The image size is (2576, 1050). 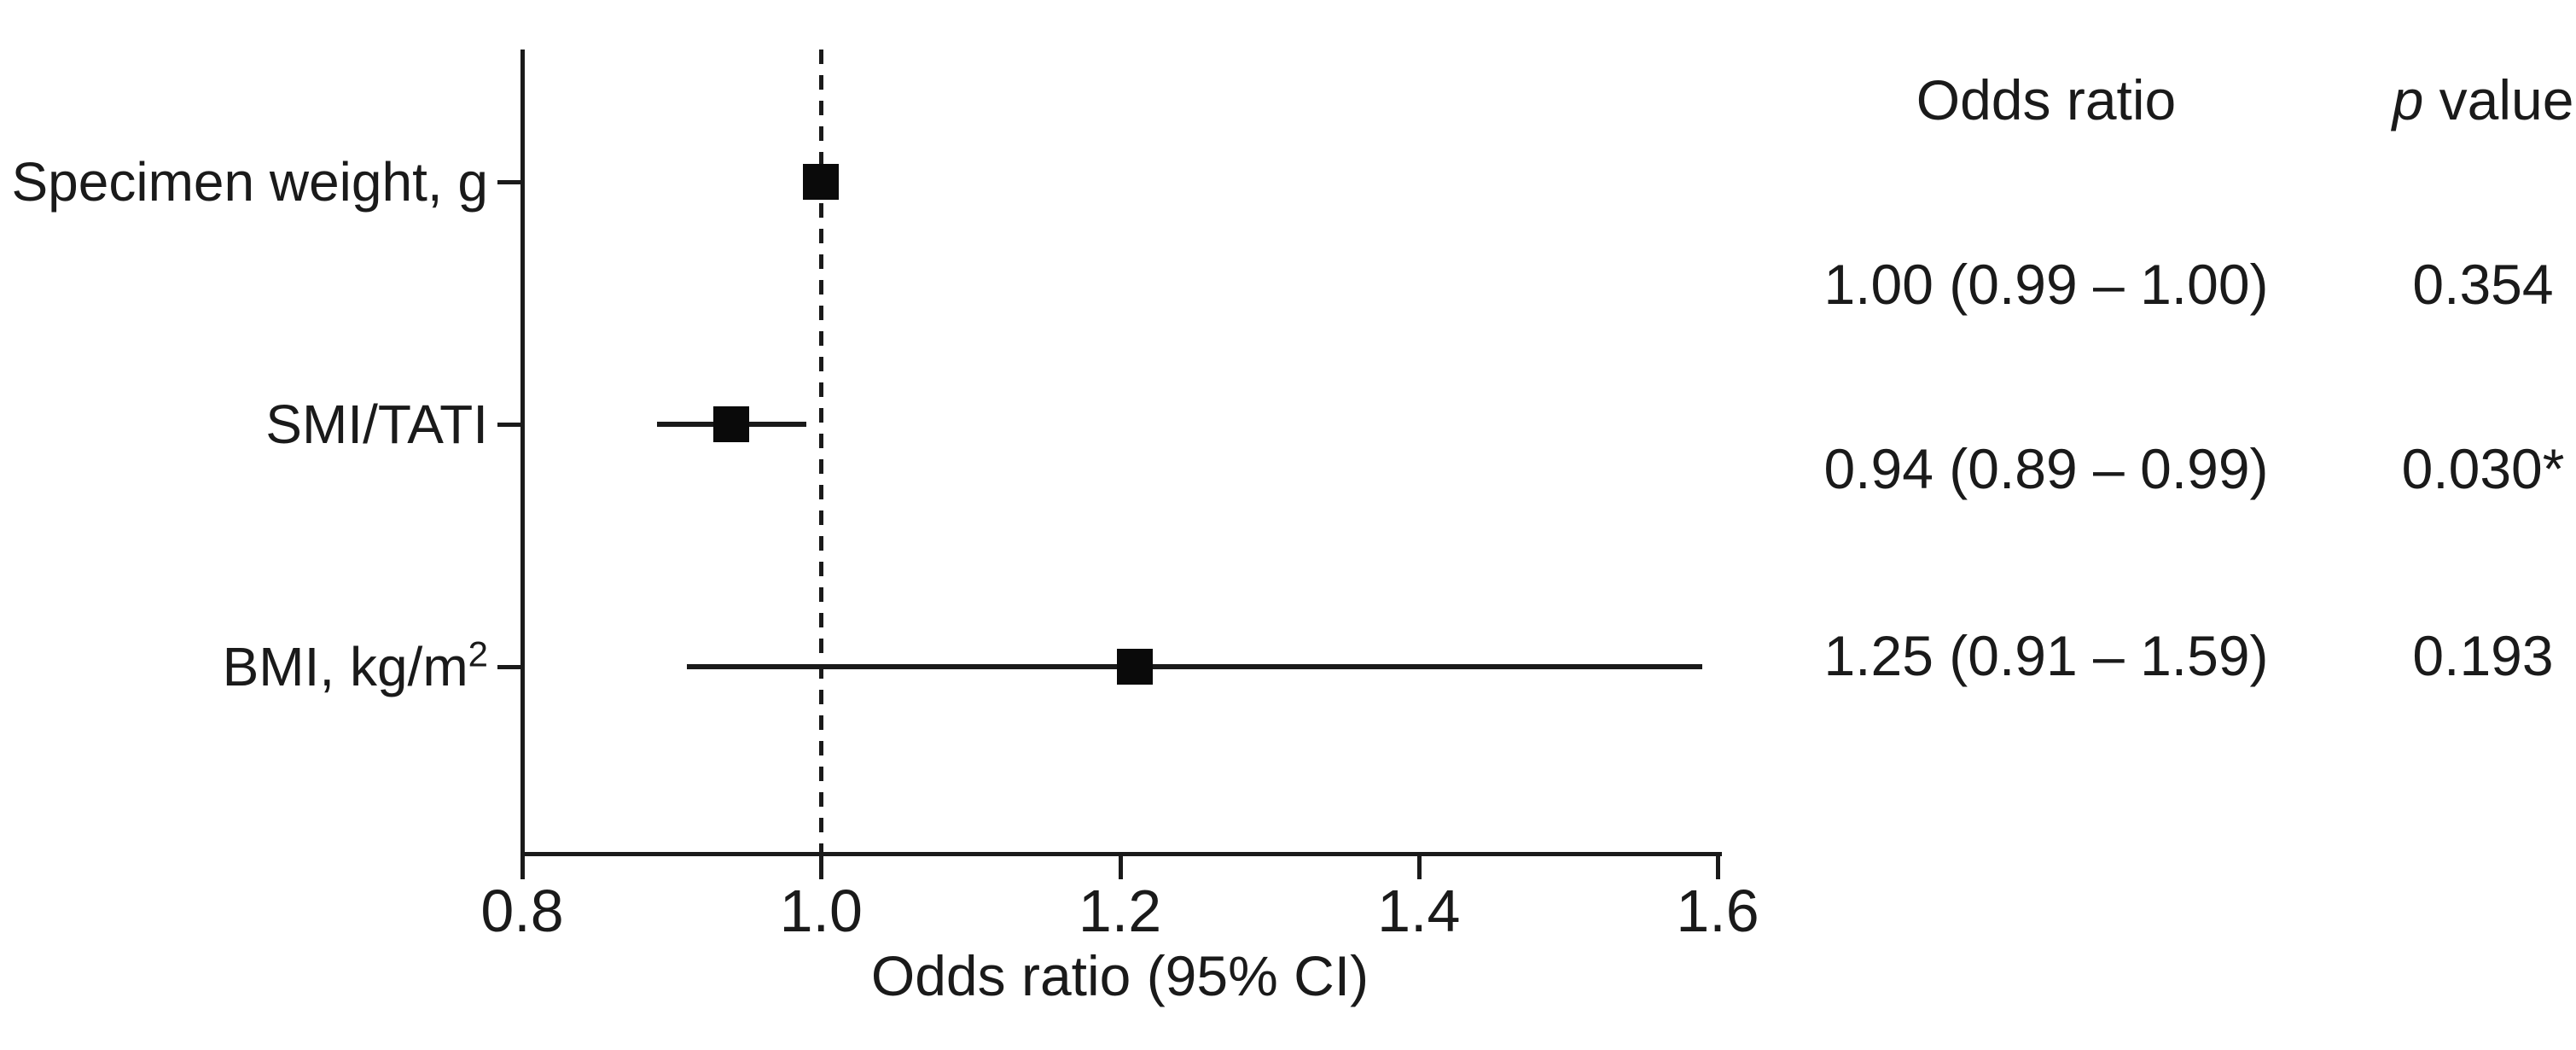 What do you see at coordinates (2498, 99) in the screenshot?
I see `p-header-rest: value` at bounding box center [2498, 99].